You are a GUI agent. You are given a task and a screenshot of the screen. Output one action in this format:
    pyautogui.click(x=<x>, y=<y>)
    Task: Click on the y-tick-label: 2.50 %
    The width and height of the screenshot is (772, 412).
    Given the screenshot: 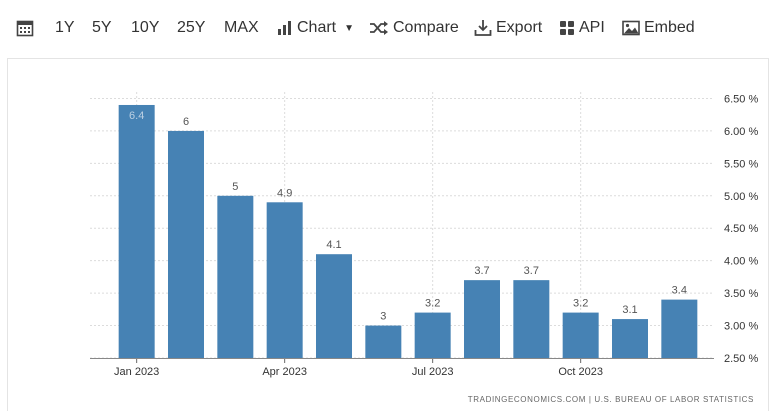 What is the action you would take?
    pyautogui.click(x=741, y=359)
    